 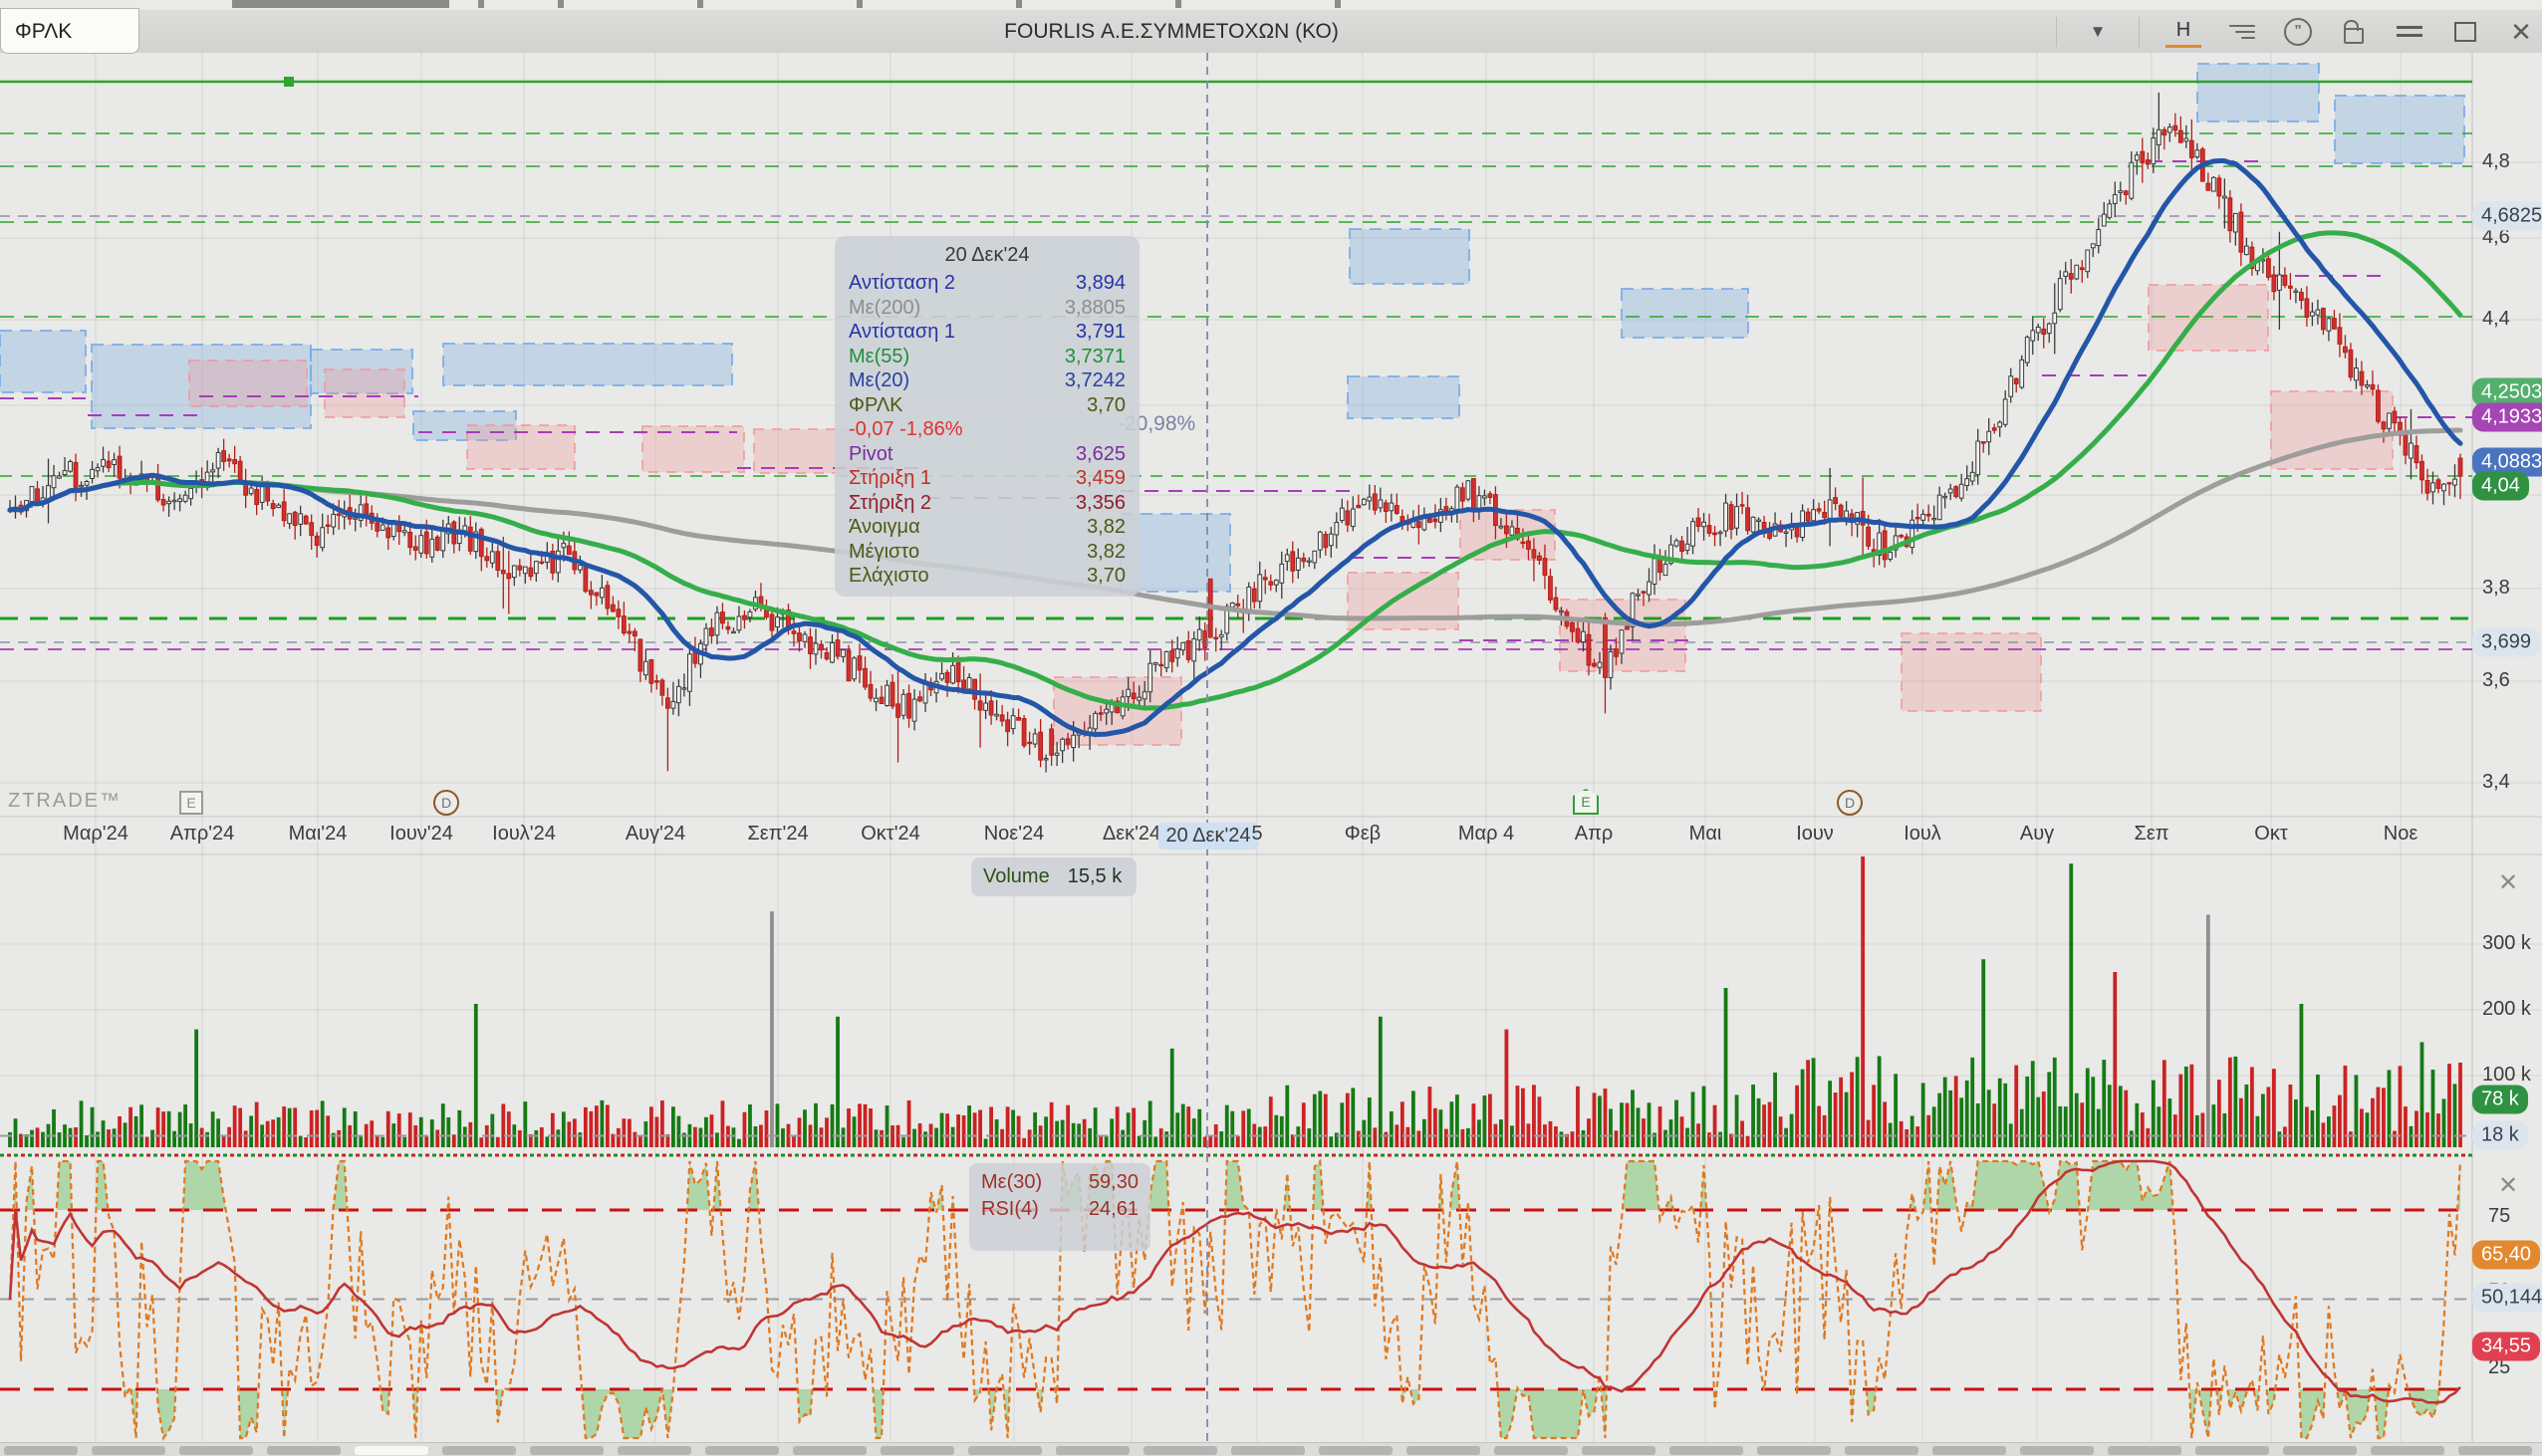 I want to click on x-axis-tick: Σεπ'24, so click(x=778, y=834).